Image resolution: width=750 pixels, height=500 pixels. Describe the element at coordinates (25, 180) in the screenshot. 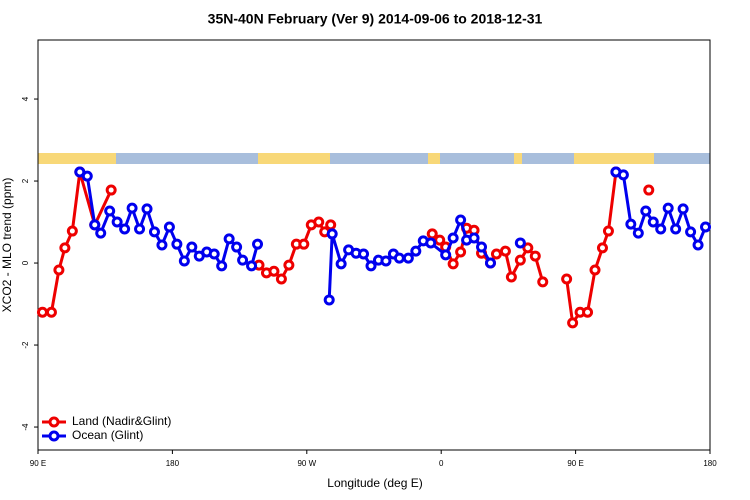

I see `y-tick-label: 2` at that location.